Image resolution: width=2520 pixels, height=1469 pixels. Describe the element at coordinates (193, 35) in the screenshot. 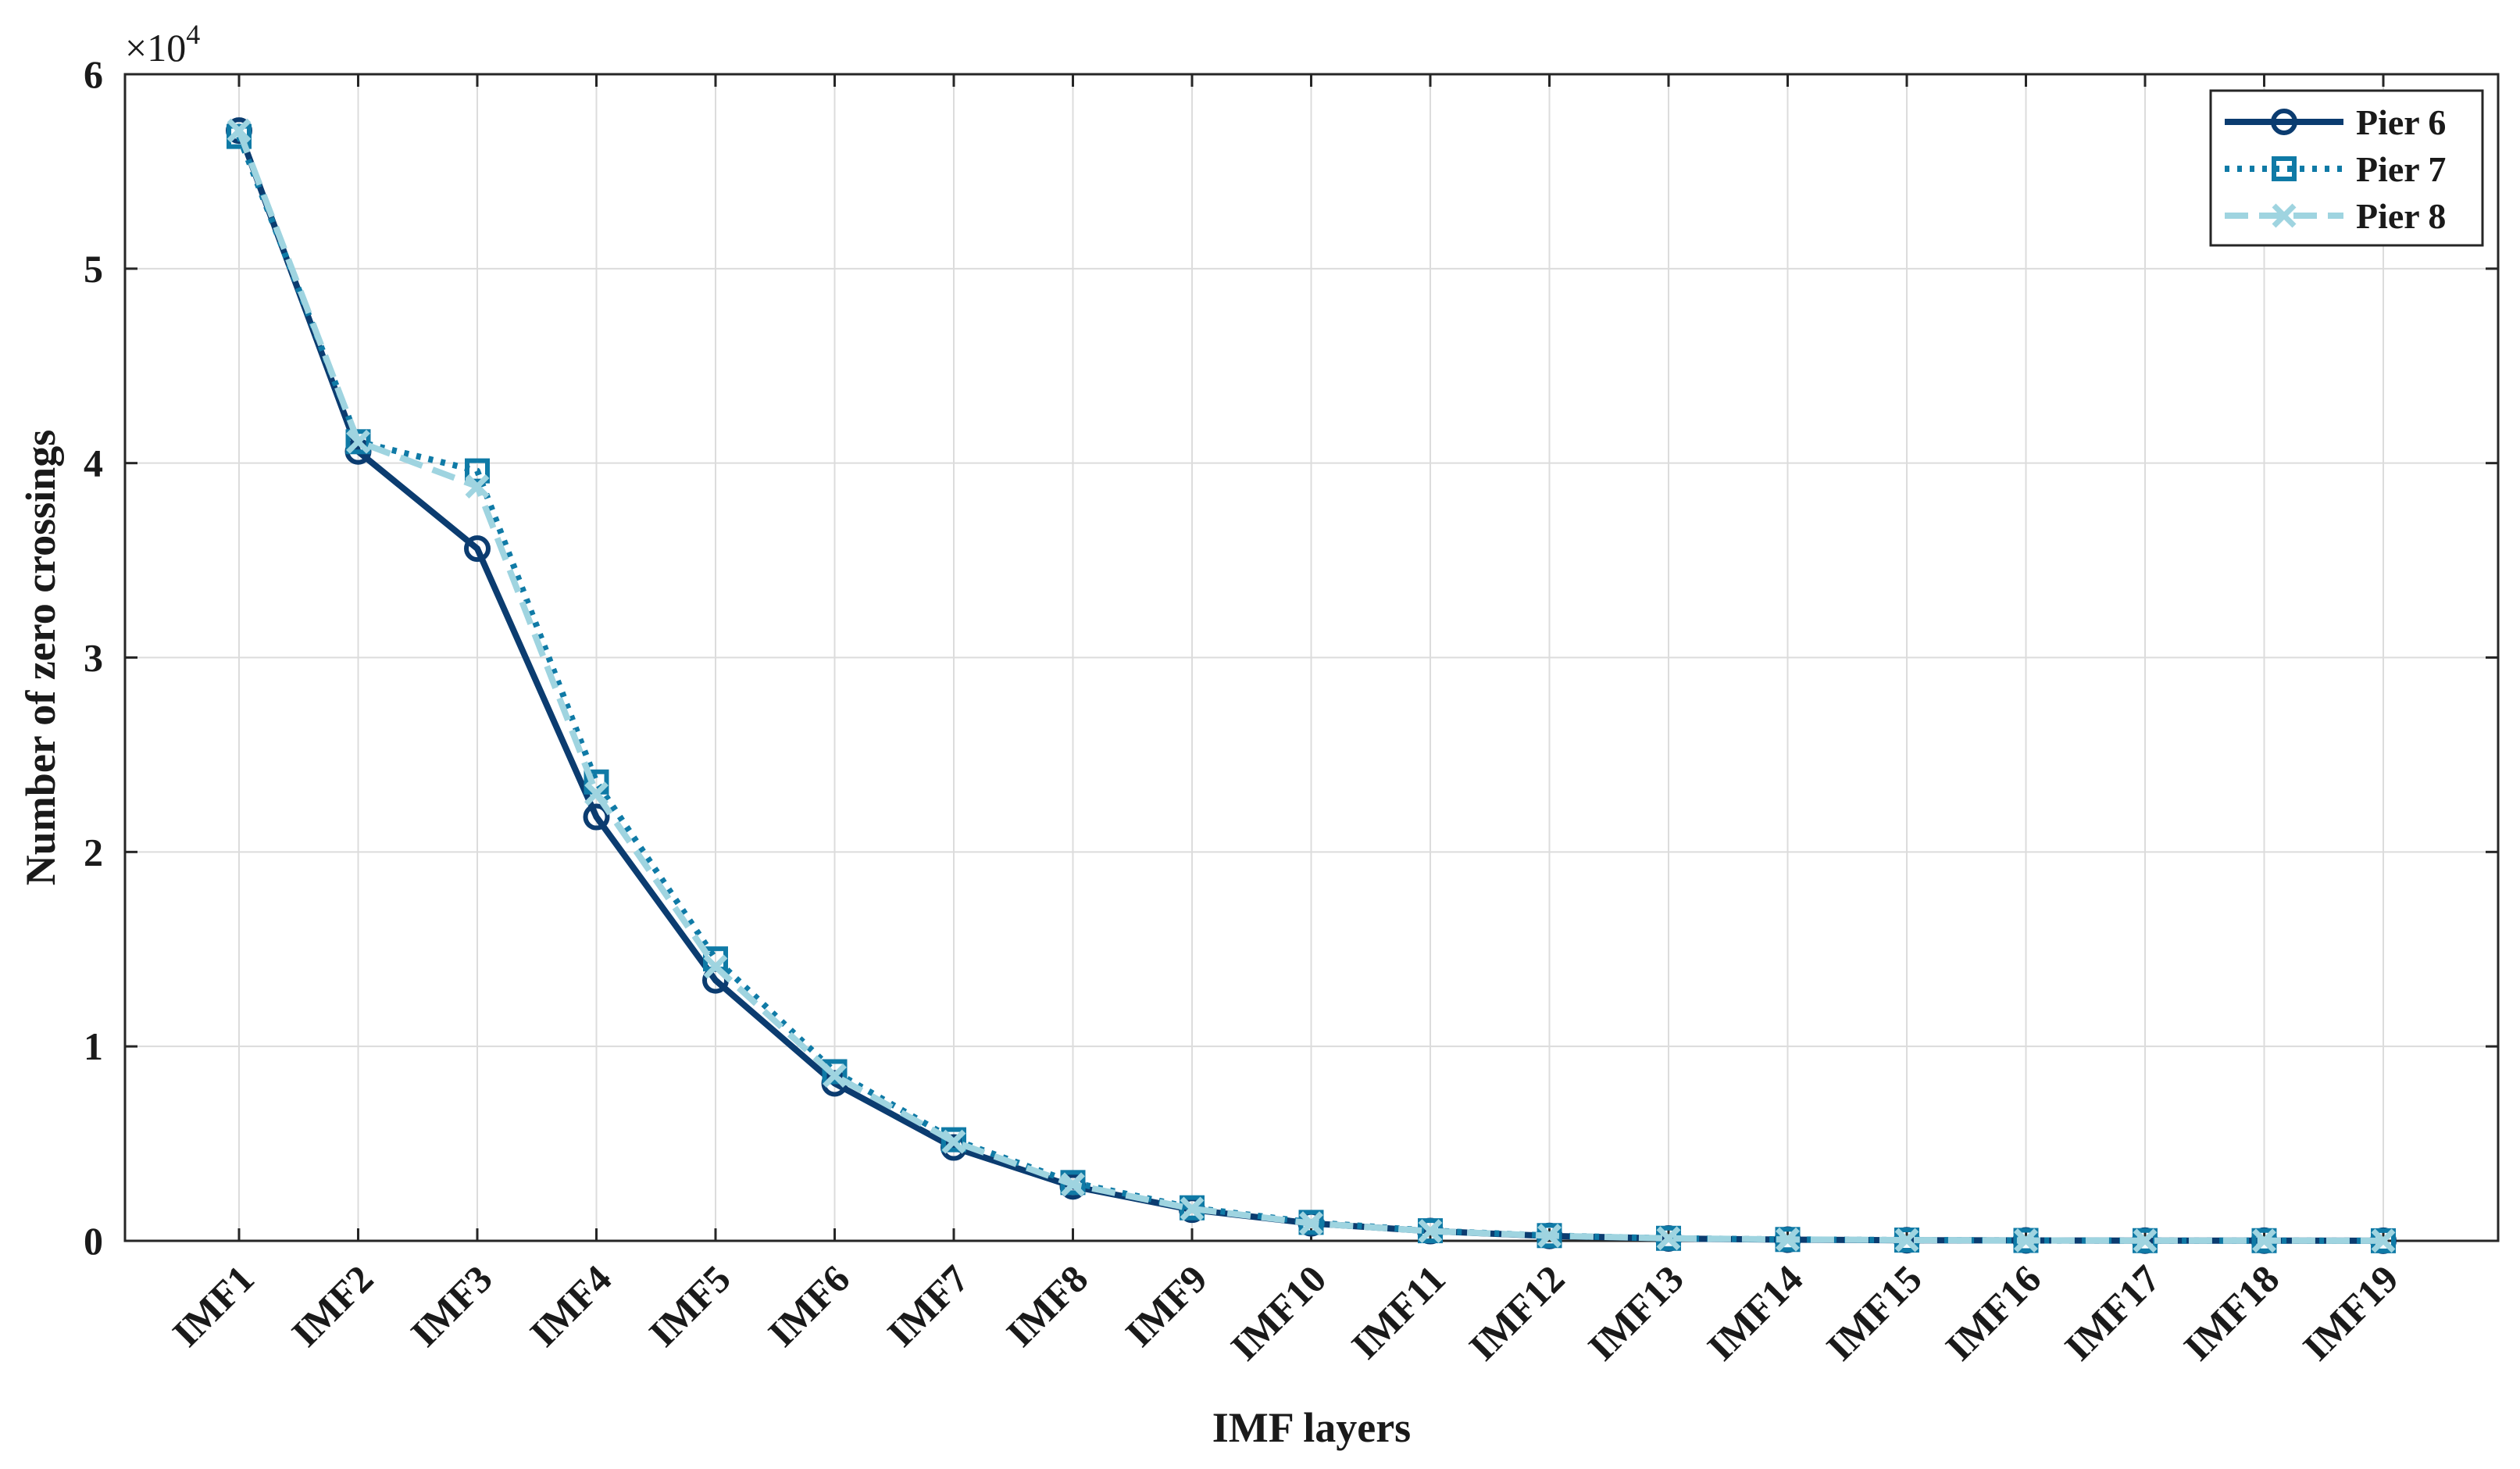

I see `y-axis-exponent-power: 4` at that location.